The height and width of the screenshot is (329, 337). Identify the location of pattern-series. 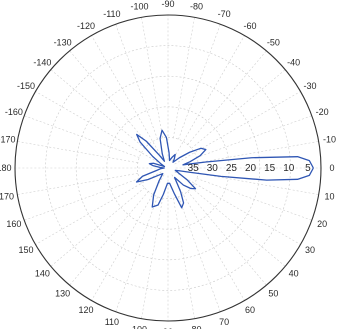
(224, 169).